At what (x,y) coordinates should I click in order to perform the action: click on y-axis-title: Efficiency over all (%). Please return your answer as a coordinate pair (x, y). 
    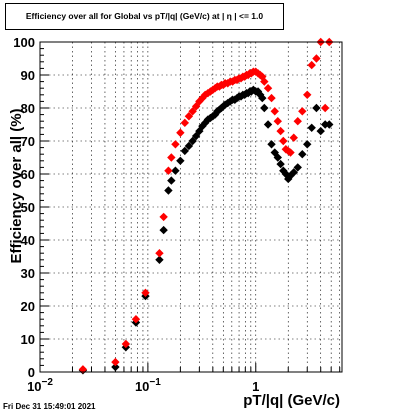
    Looking at the image, I should click on (16, 185).